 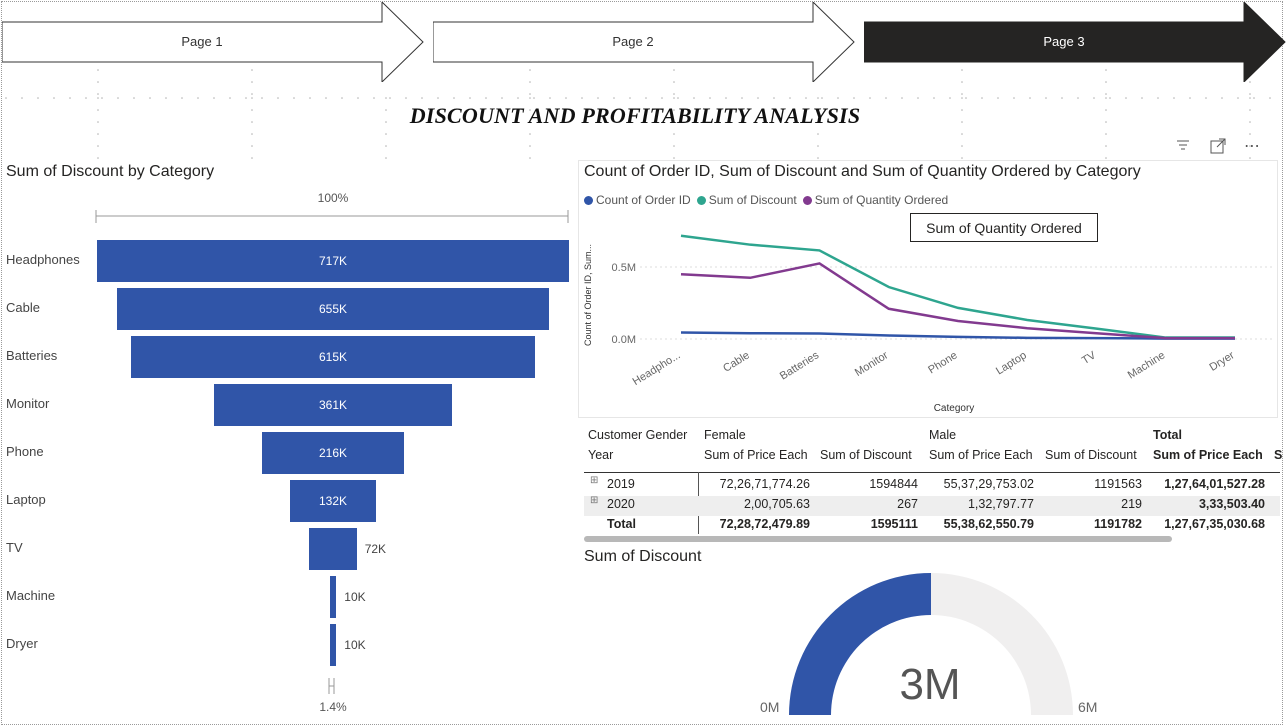 What do you see at coordinates (943, 435) in the screenshot?
I see `matrix-group-male: Male` at bounding box center [943, 435].